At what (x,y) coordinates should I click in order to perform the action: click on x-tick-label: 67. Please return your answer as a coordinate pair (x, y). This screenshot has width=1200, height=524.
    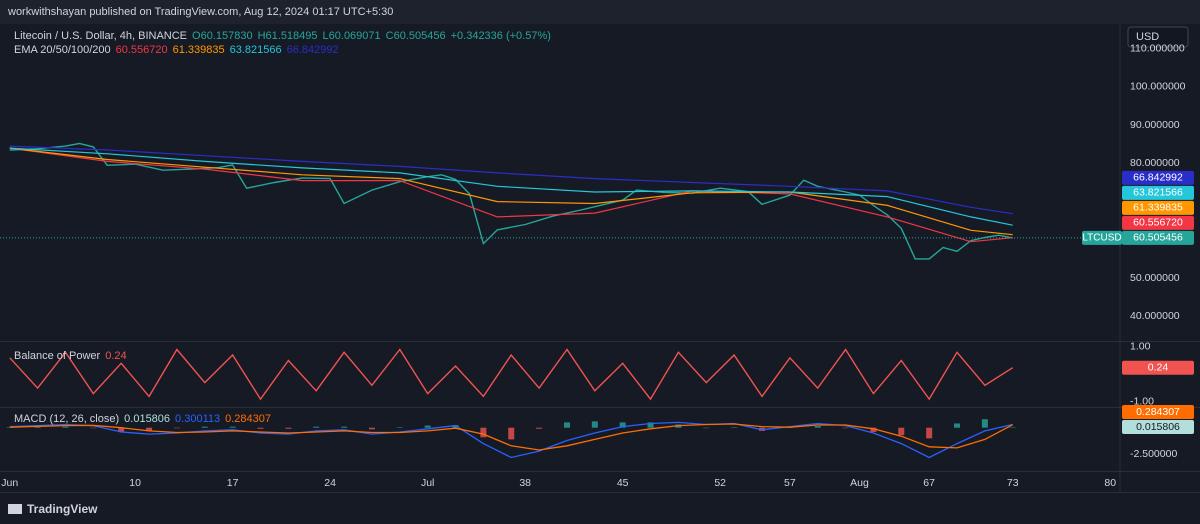
    Looking at the image, I should click on (929, 483).